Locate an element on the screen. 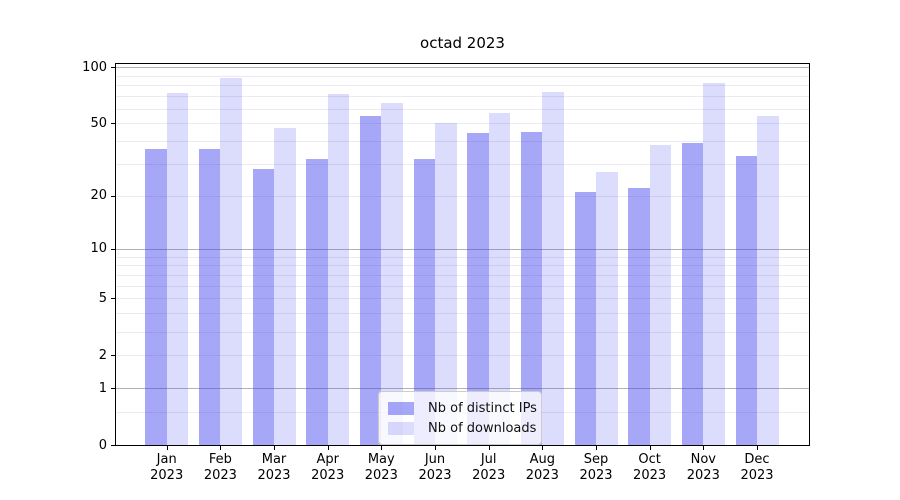  legend-row: Nb of downloads is located at coordinates (462, 428).